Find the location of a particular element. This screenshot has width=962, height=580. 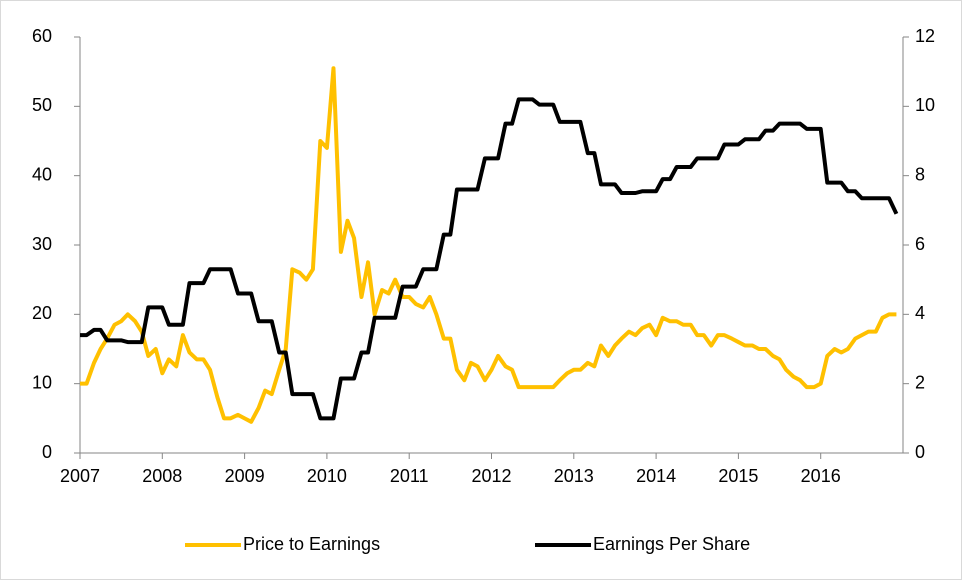

y-tick-label: 20 is located at coordinates (42, 313).